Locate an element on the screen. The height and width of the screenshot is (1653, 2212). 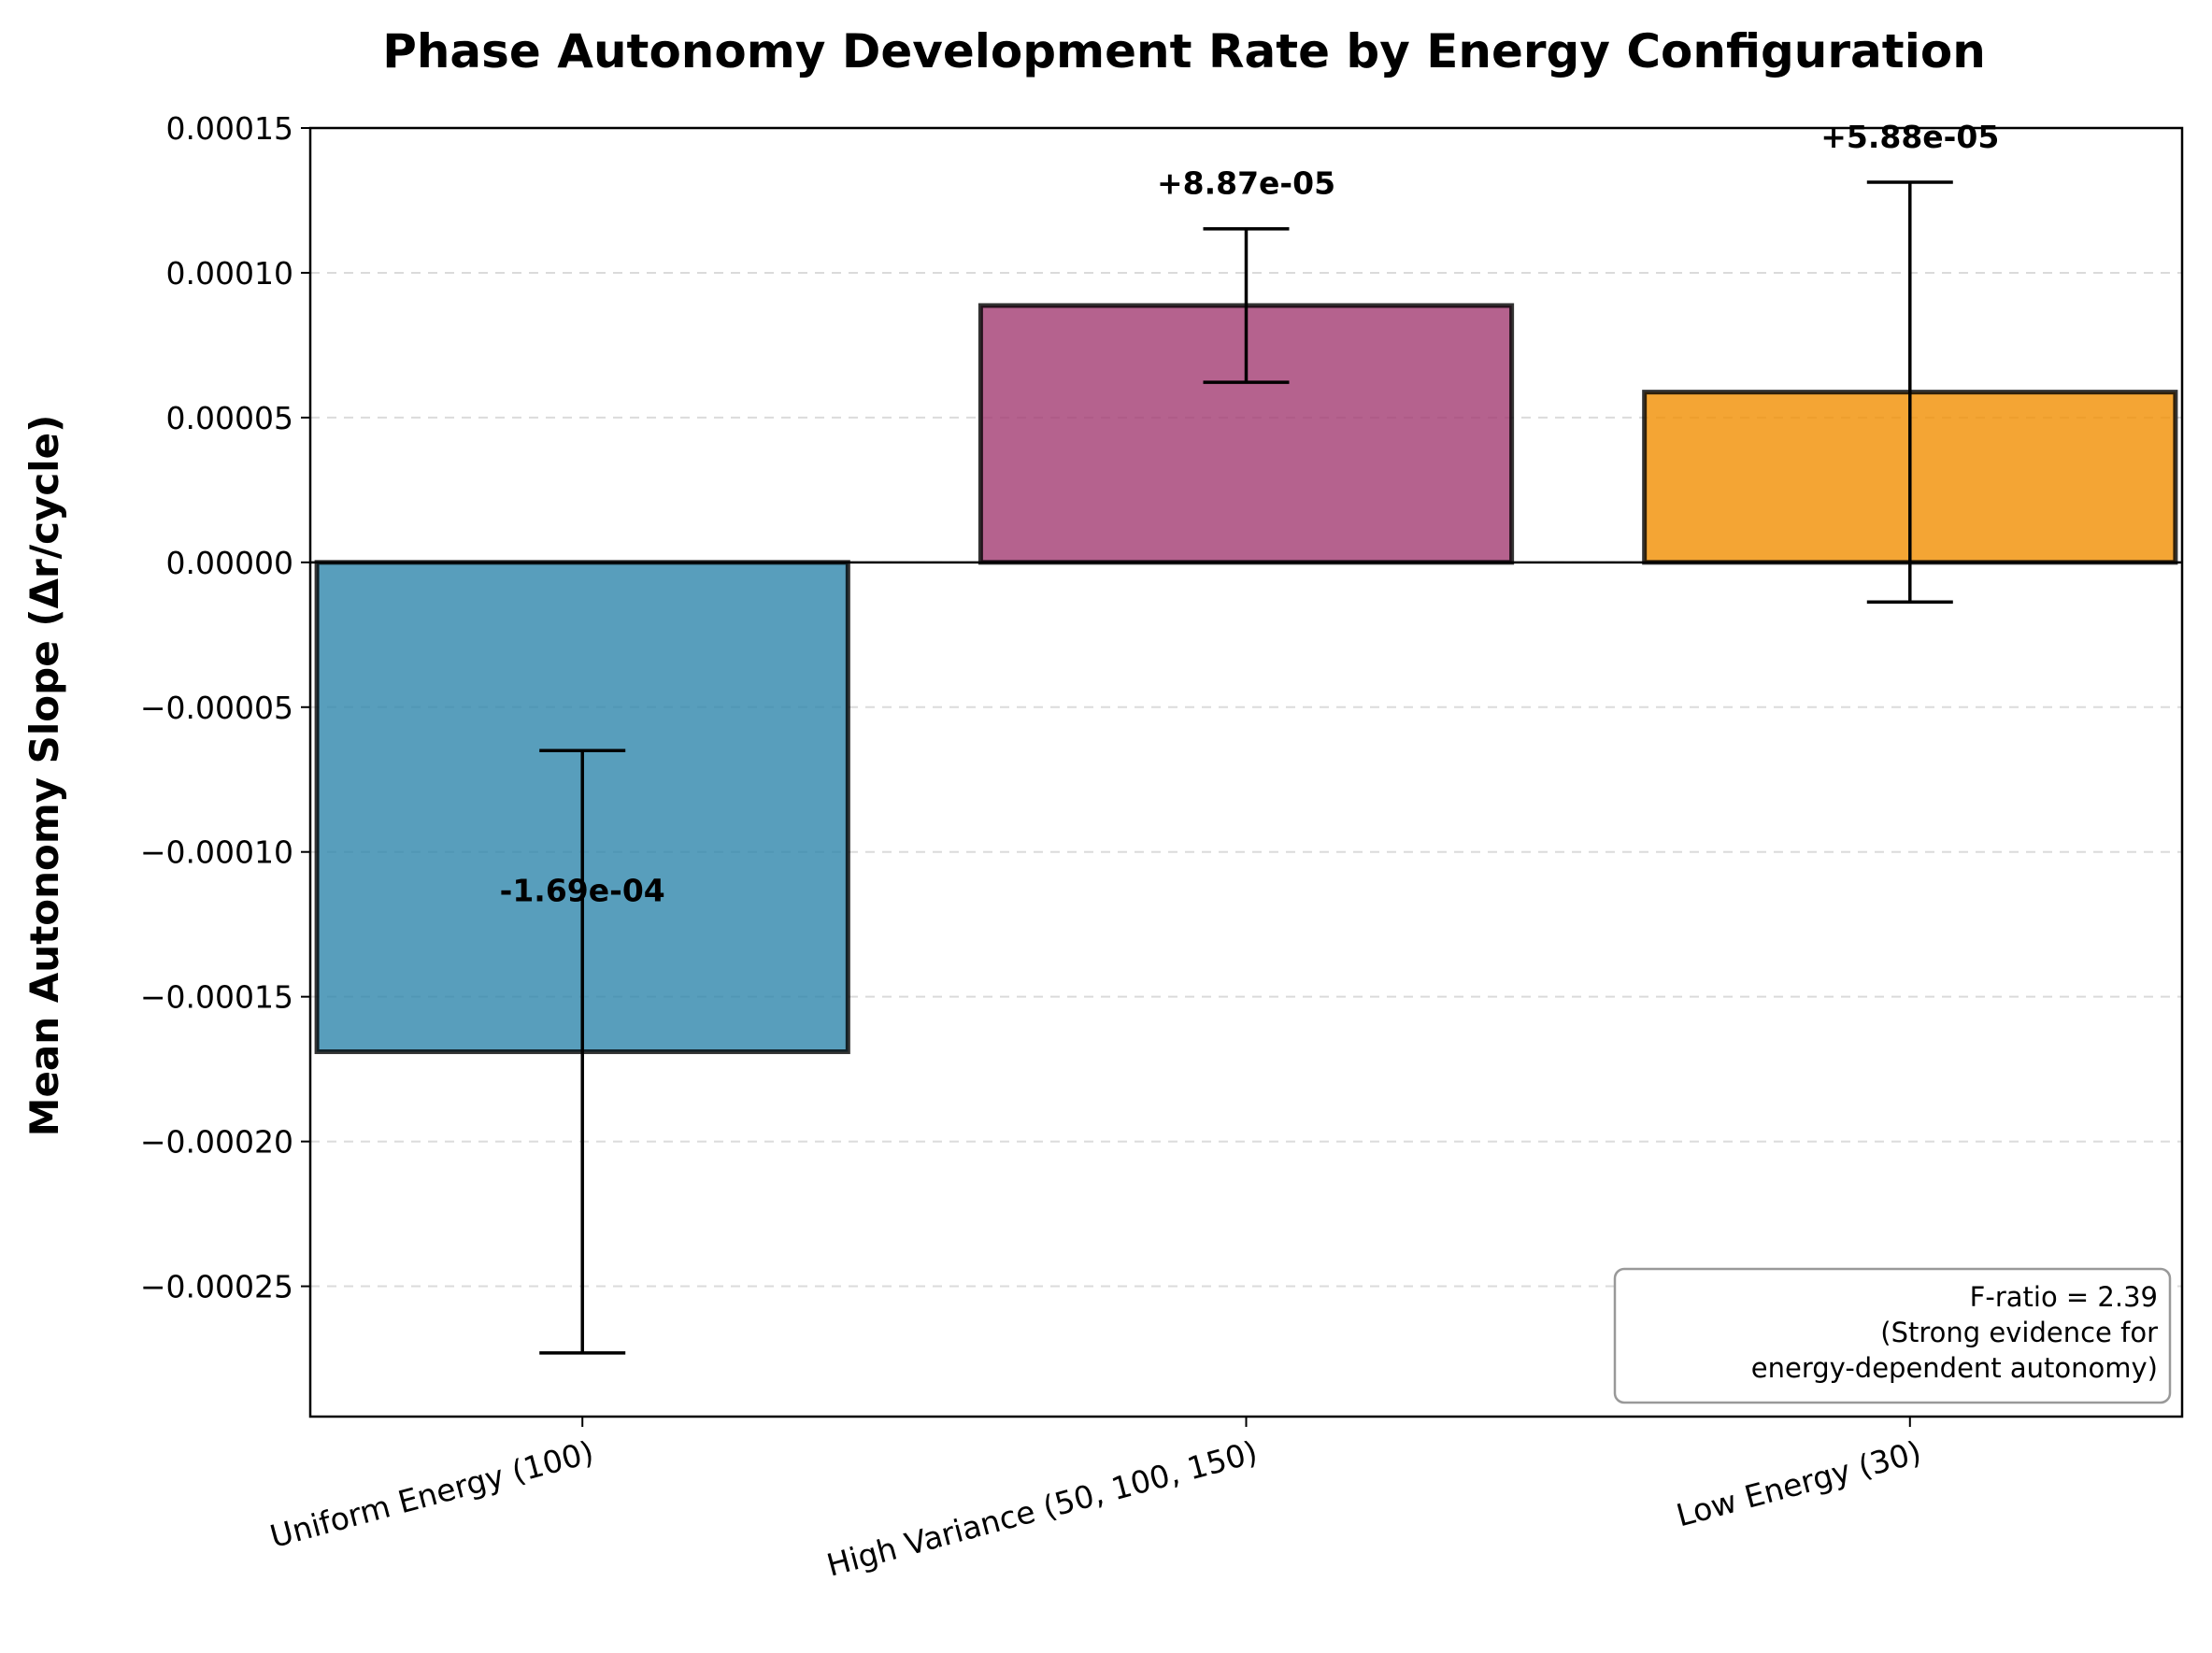
y-tick-label: −0.00005 is located at coordinates (216, 708).